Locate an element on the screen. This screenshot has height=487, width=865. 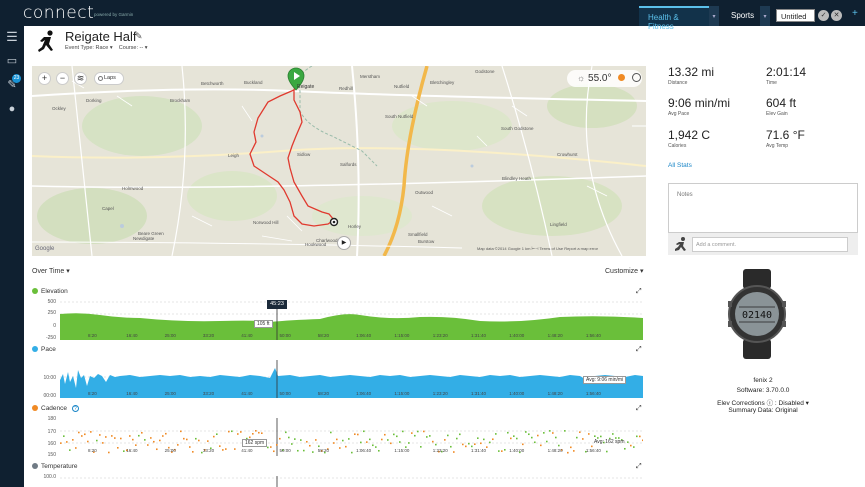
map-town: Nutfield is located at coordinates (402, 86).